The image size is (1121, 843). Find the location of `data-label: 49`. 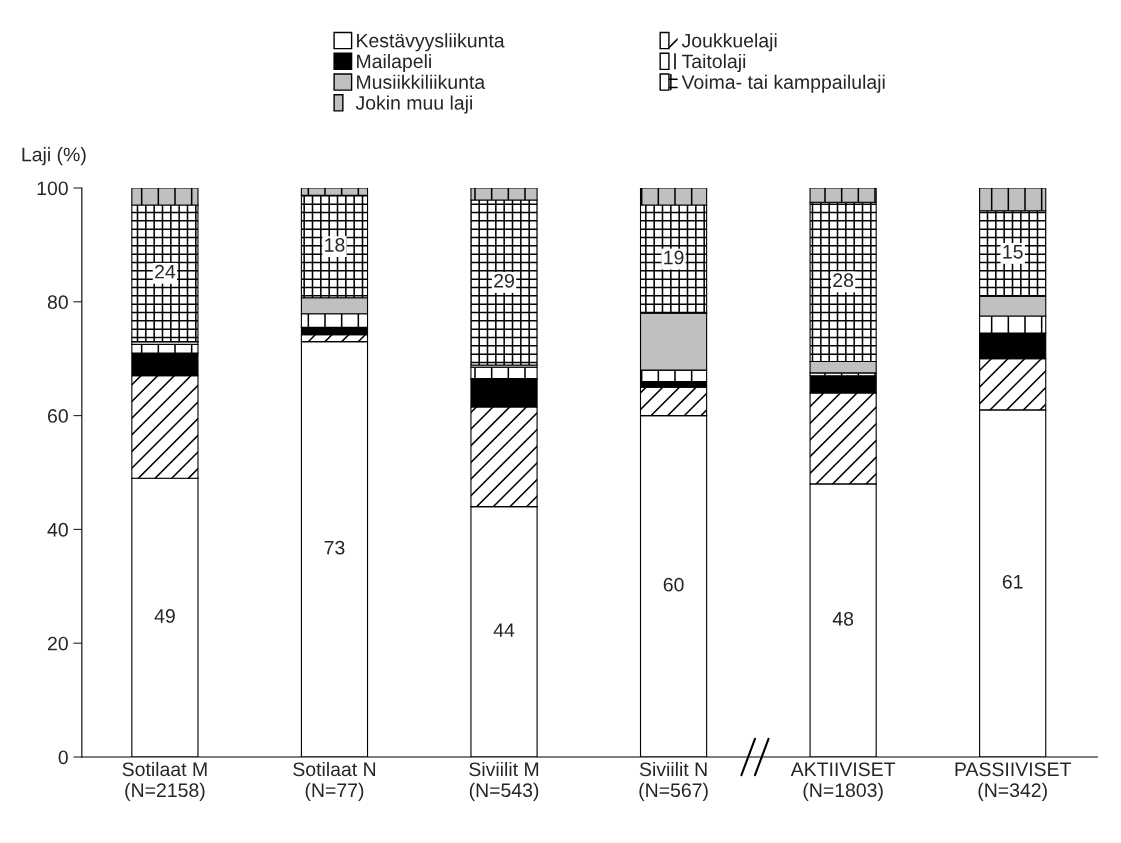

data-label: 49 is located at coordinates (164, 616).